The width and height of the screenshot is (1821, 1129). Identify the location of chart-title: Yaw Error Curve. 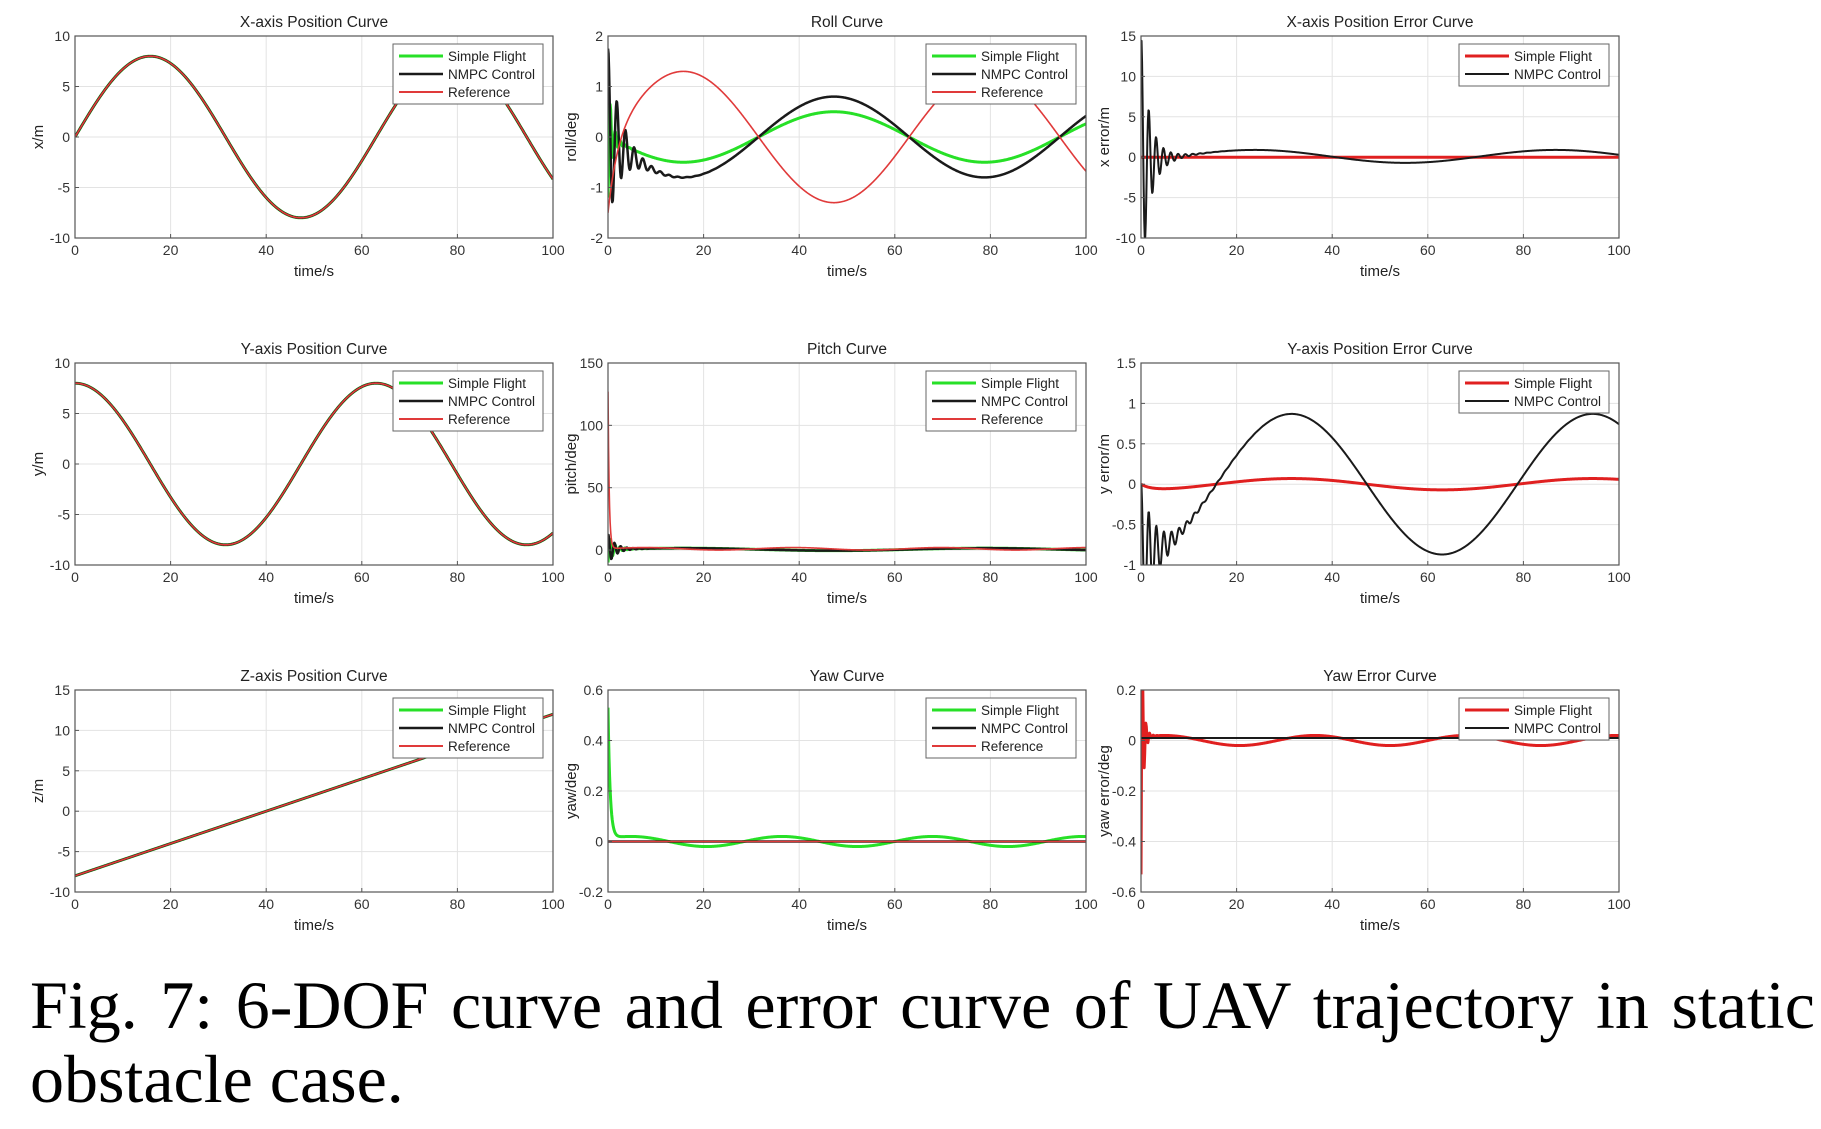
(1379, 676).